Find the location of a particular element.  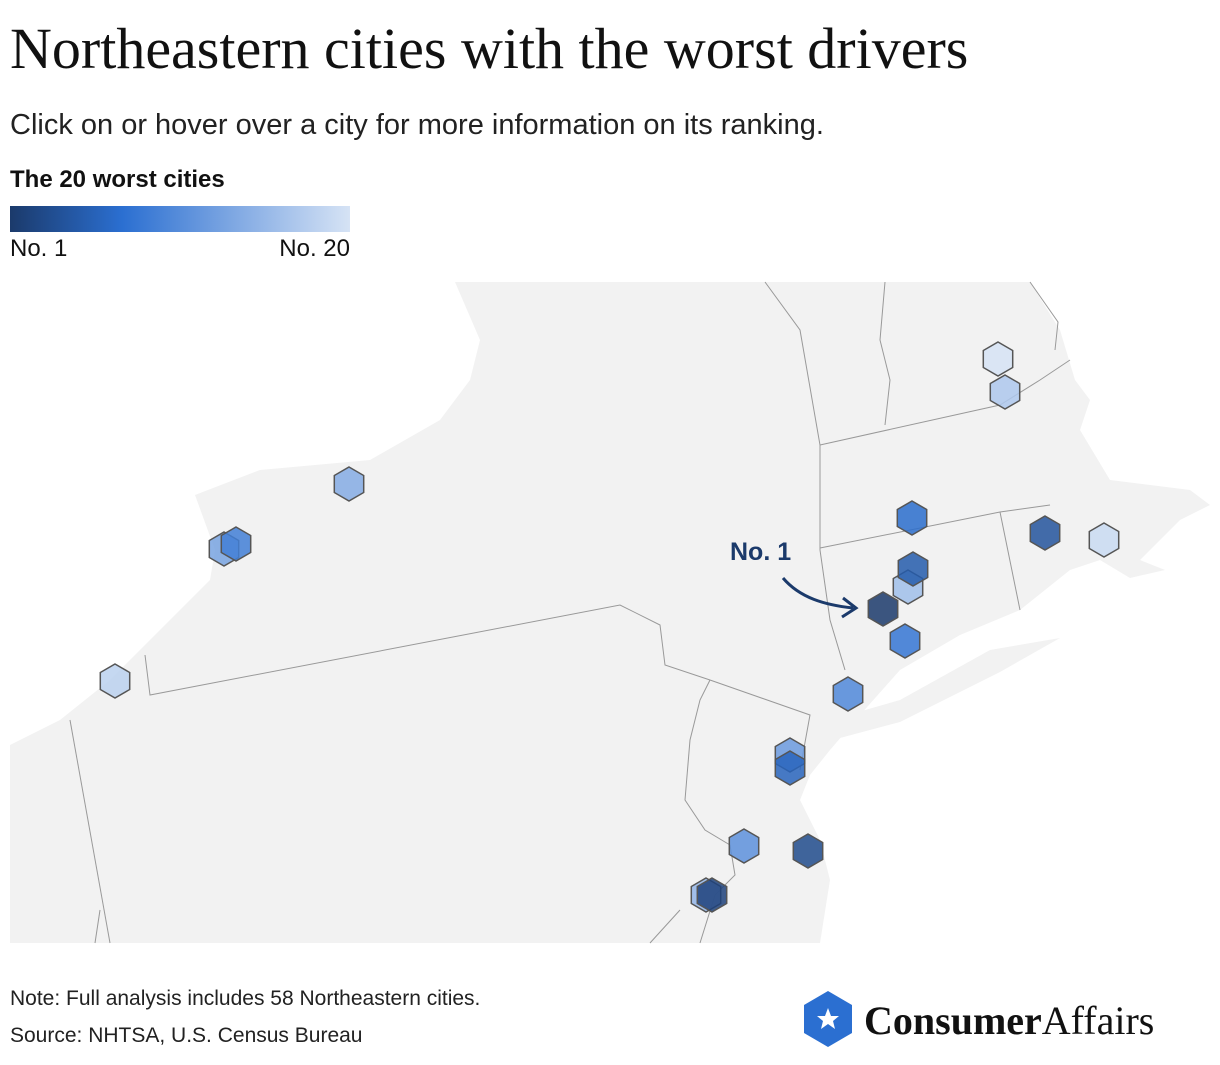

logo: ConsumerAffairs is located at coordinates (979, 1019).